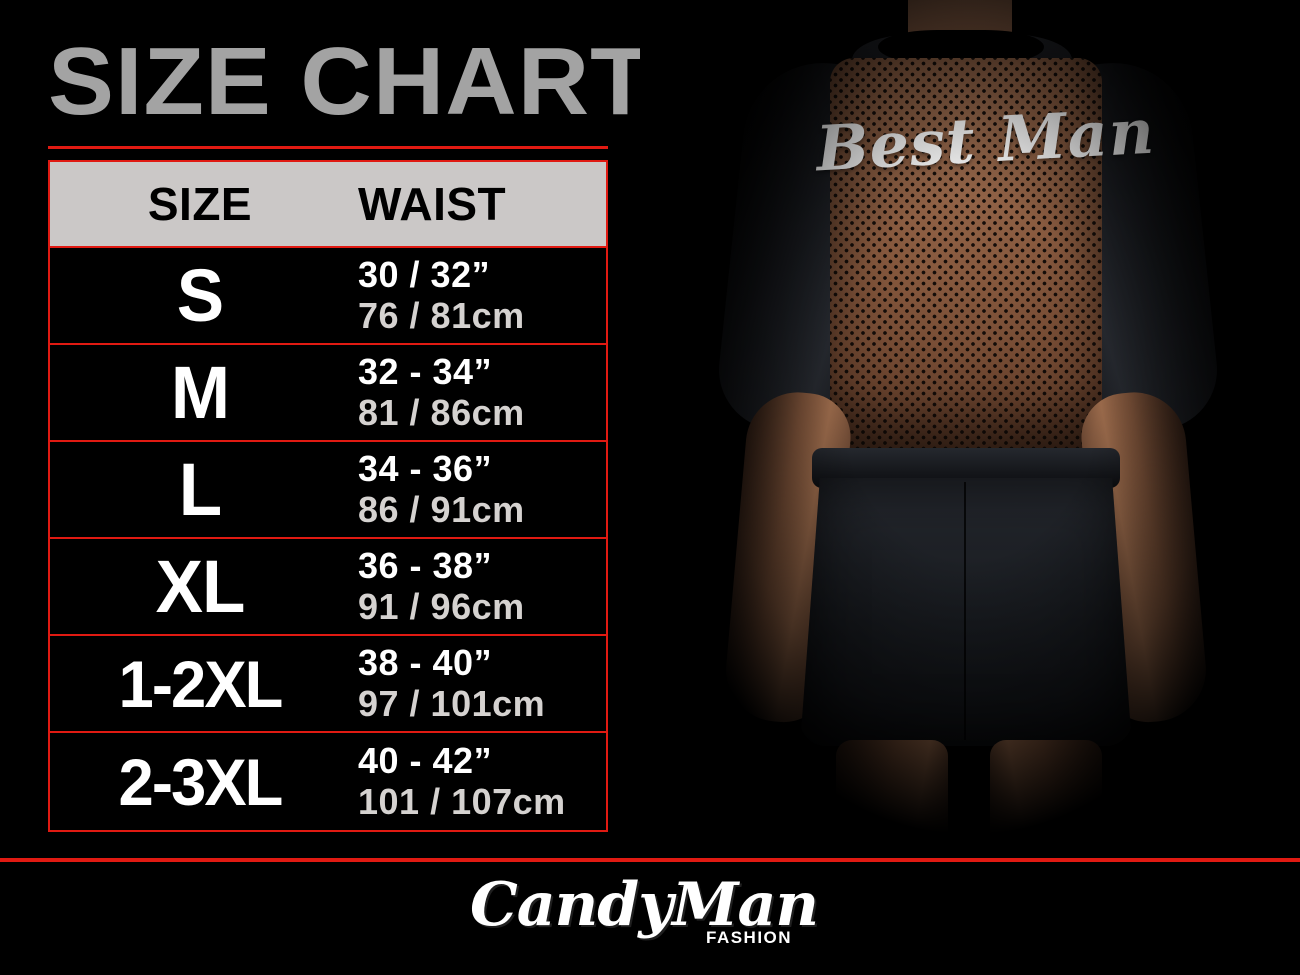 The image size is (1300, 975). What do you see at coordinates (328, 296) in the screenshot?
I see `table-row: S 30 / 32” 76 / 81cm` at bounding box center [328, 296].